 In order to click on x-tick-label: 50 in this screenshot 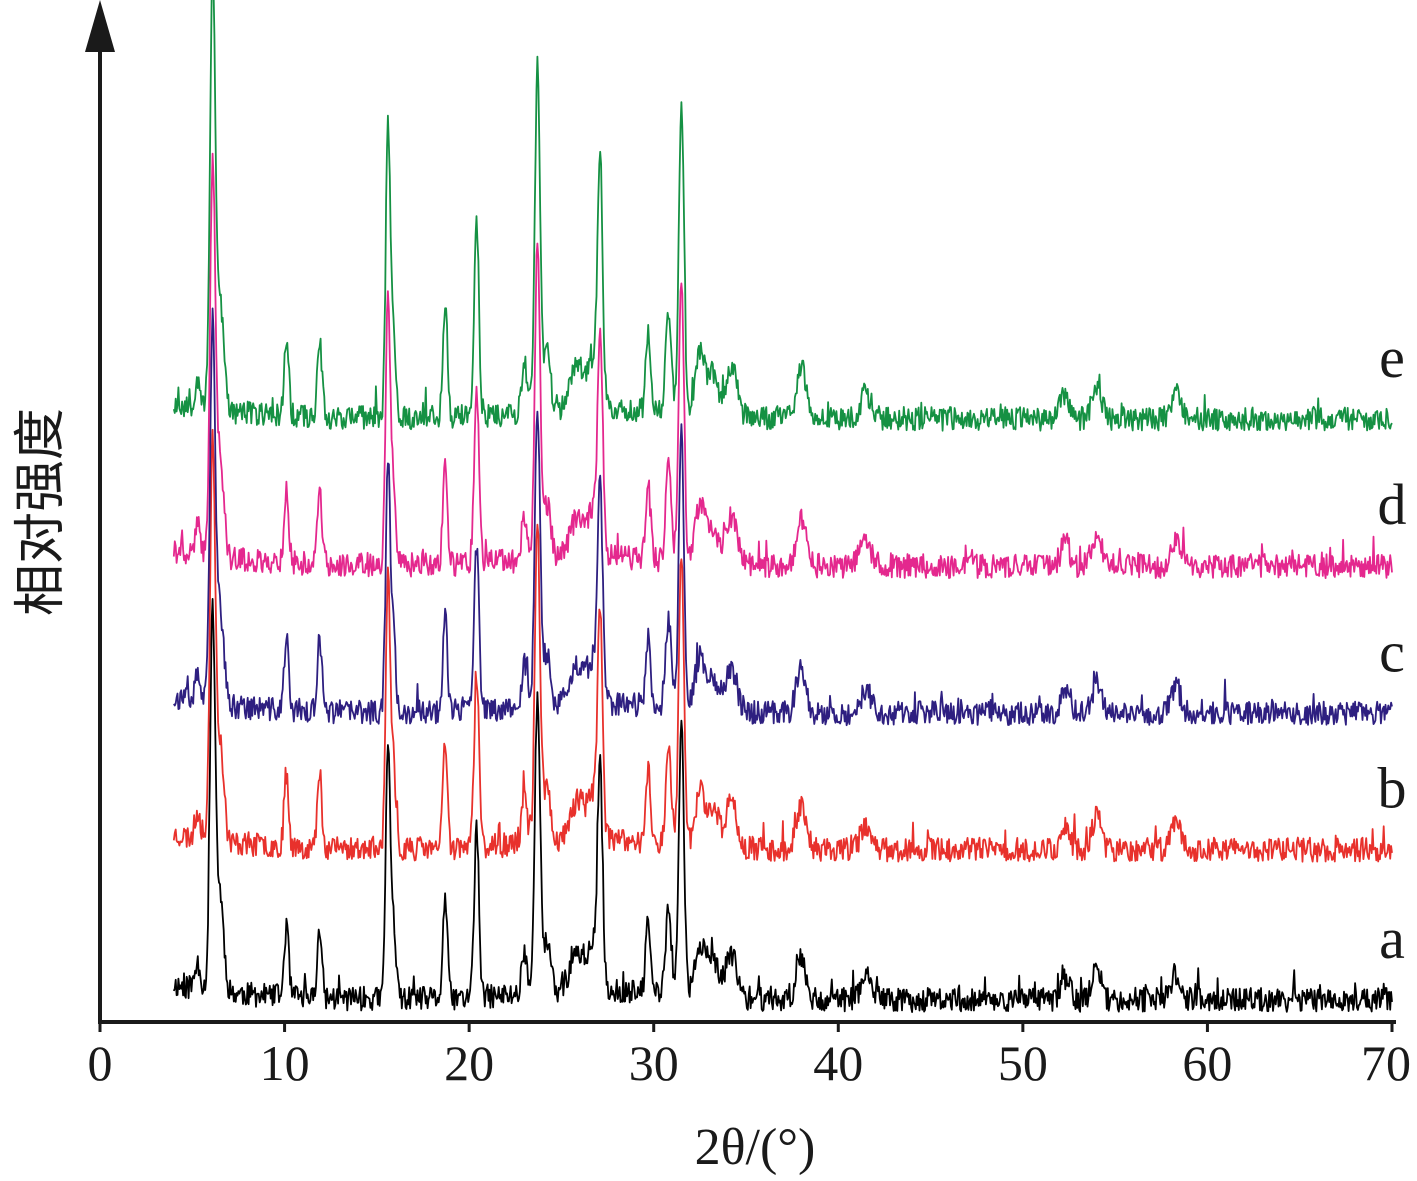, I will do `click(1023, 1063)`.